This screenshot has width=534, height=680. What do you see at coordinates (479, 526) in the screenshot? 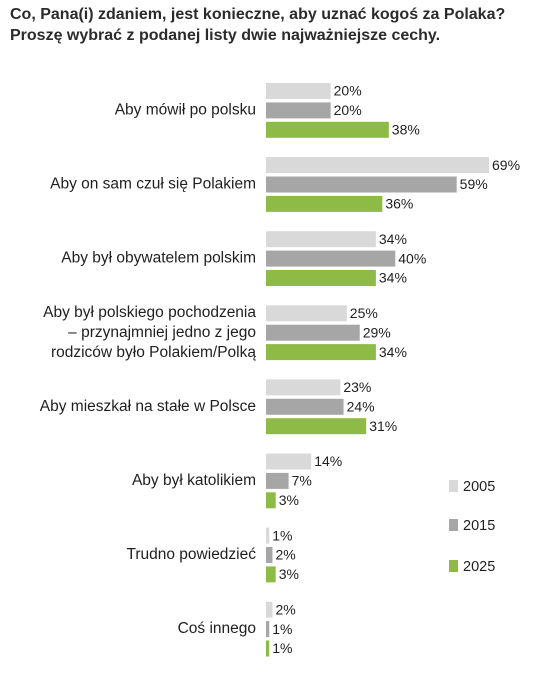
I see `legend-label-2015: 2015` at bounding box center [479, 526].